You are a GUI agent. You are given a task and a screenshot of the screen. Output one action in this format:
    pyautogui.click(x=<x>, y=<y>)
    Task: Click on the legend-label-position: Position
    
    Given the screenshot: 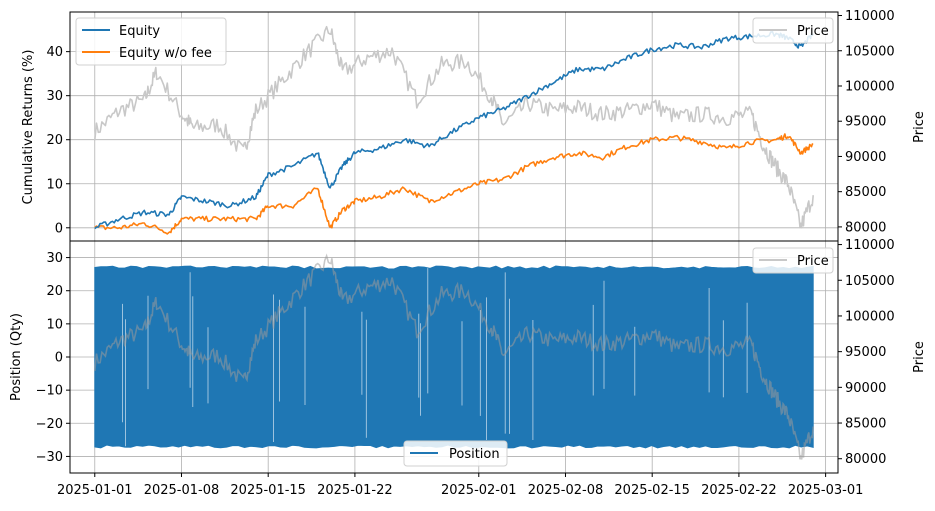 What is the action you would take?
    pyautogui.click(x=474, y=454)
    